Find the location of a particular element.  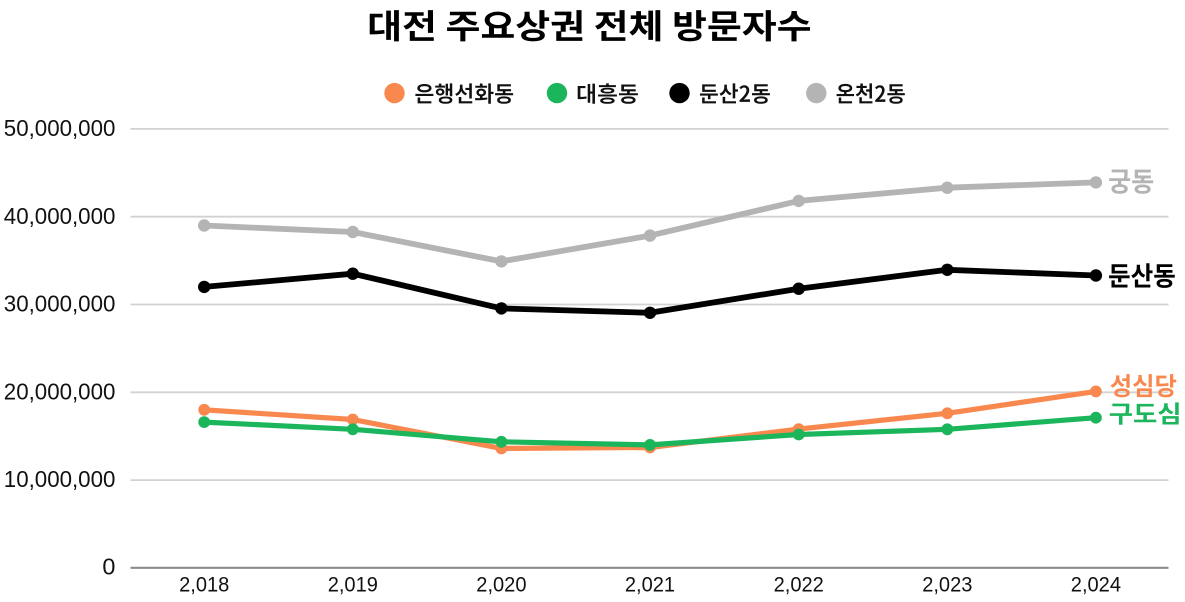

svg-text: 30,000,000 is located at coordinates (60, 304).